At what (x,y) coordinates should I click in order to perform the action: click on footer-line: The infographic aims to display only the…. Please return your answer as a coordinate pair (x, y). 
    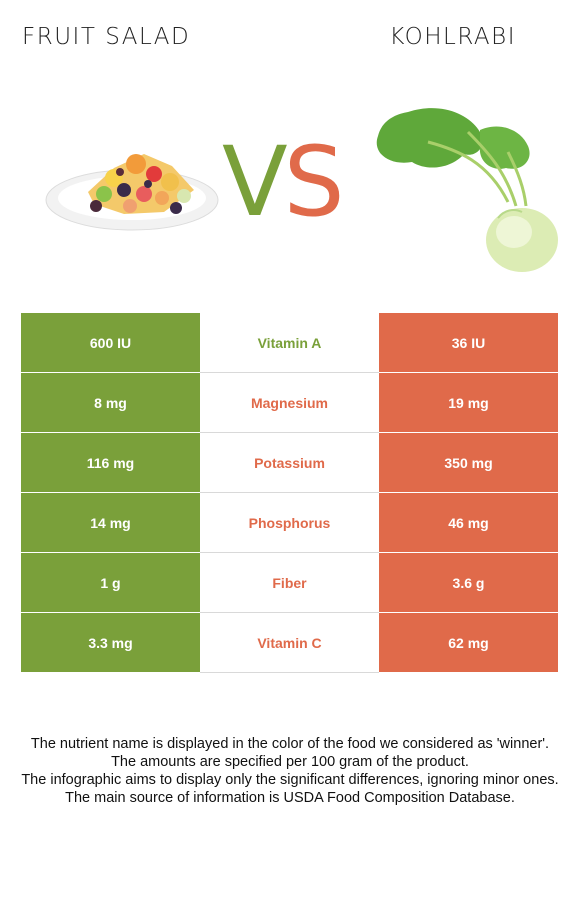
    Looking at the image, I should click on (290, 780).